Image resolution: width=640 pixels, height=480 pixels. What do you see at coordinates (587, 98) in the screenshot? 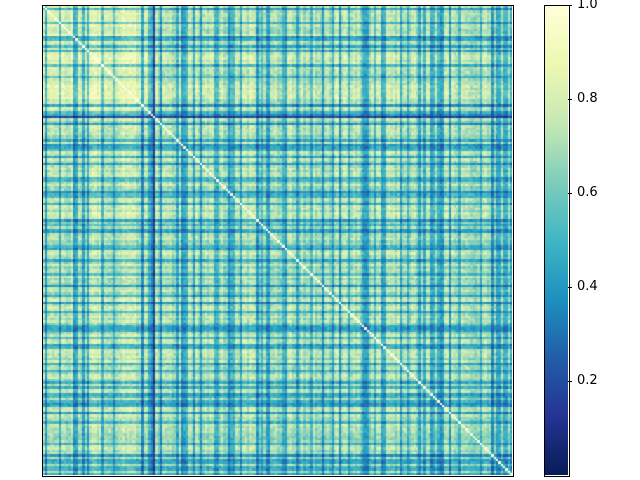
I see `colorbar-tick-label: 0.8` at bounding box center [587, 98].